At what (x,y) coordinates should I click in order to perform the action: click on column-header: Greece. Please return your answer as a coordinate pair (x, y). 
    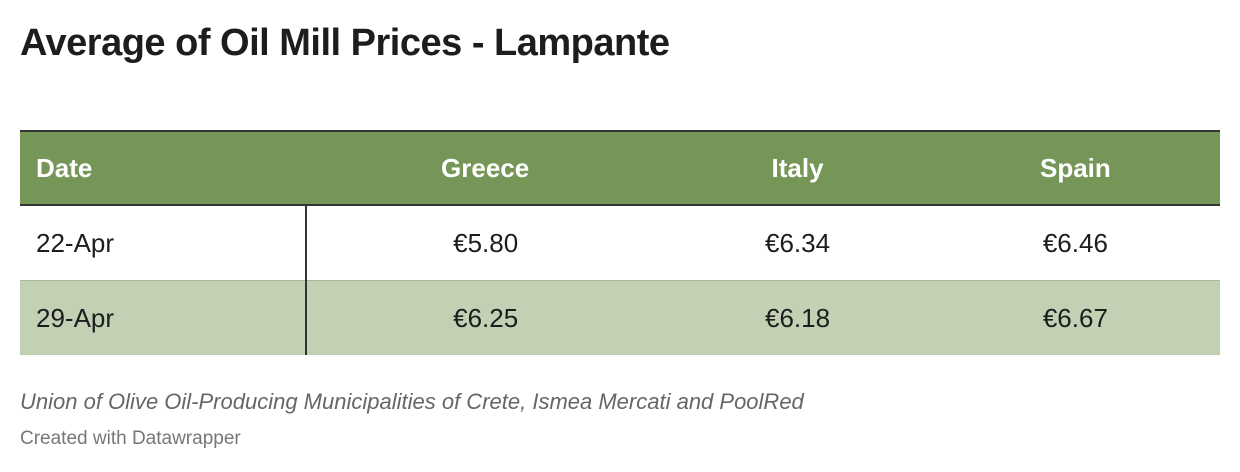
    Looking at the image, I should click on (485, 167).